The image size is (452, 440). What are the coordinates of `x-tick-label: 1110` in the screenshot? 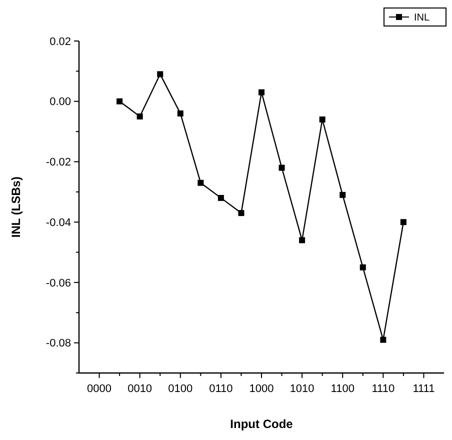 It's located at (383, 389).